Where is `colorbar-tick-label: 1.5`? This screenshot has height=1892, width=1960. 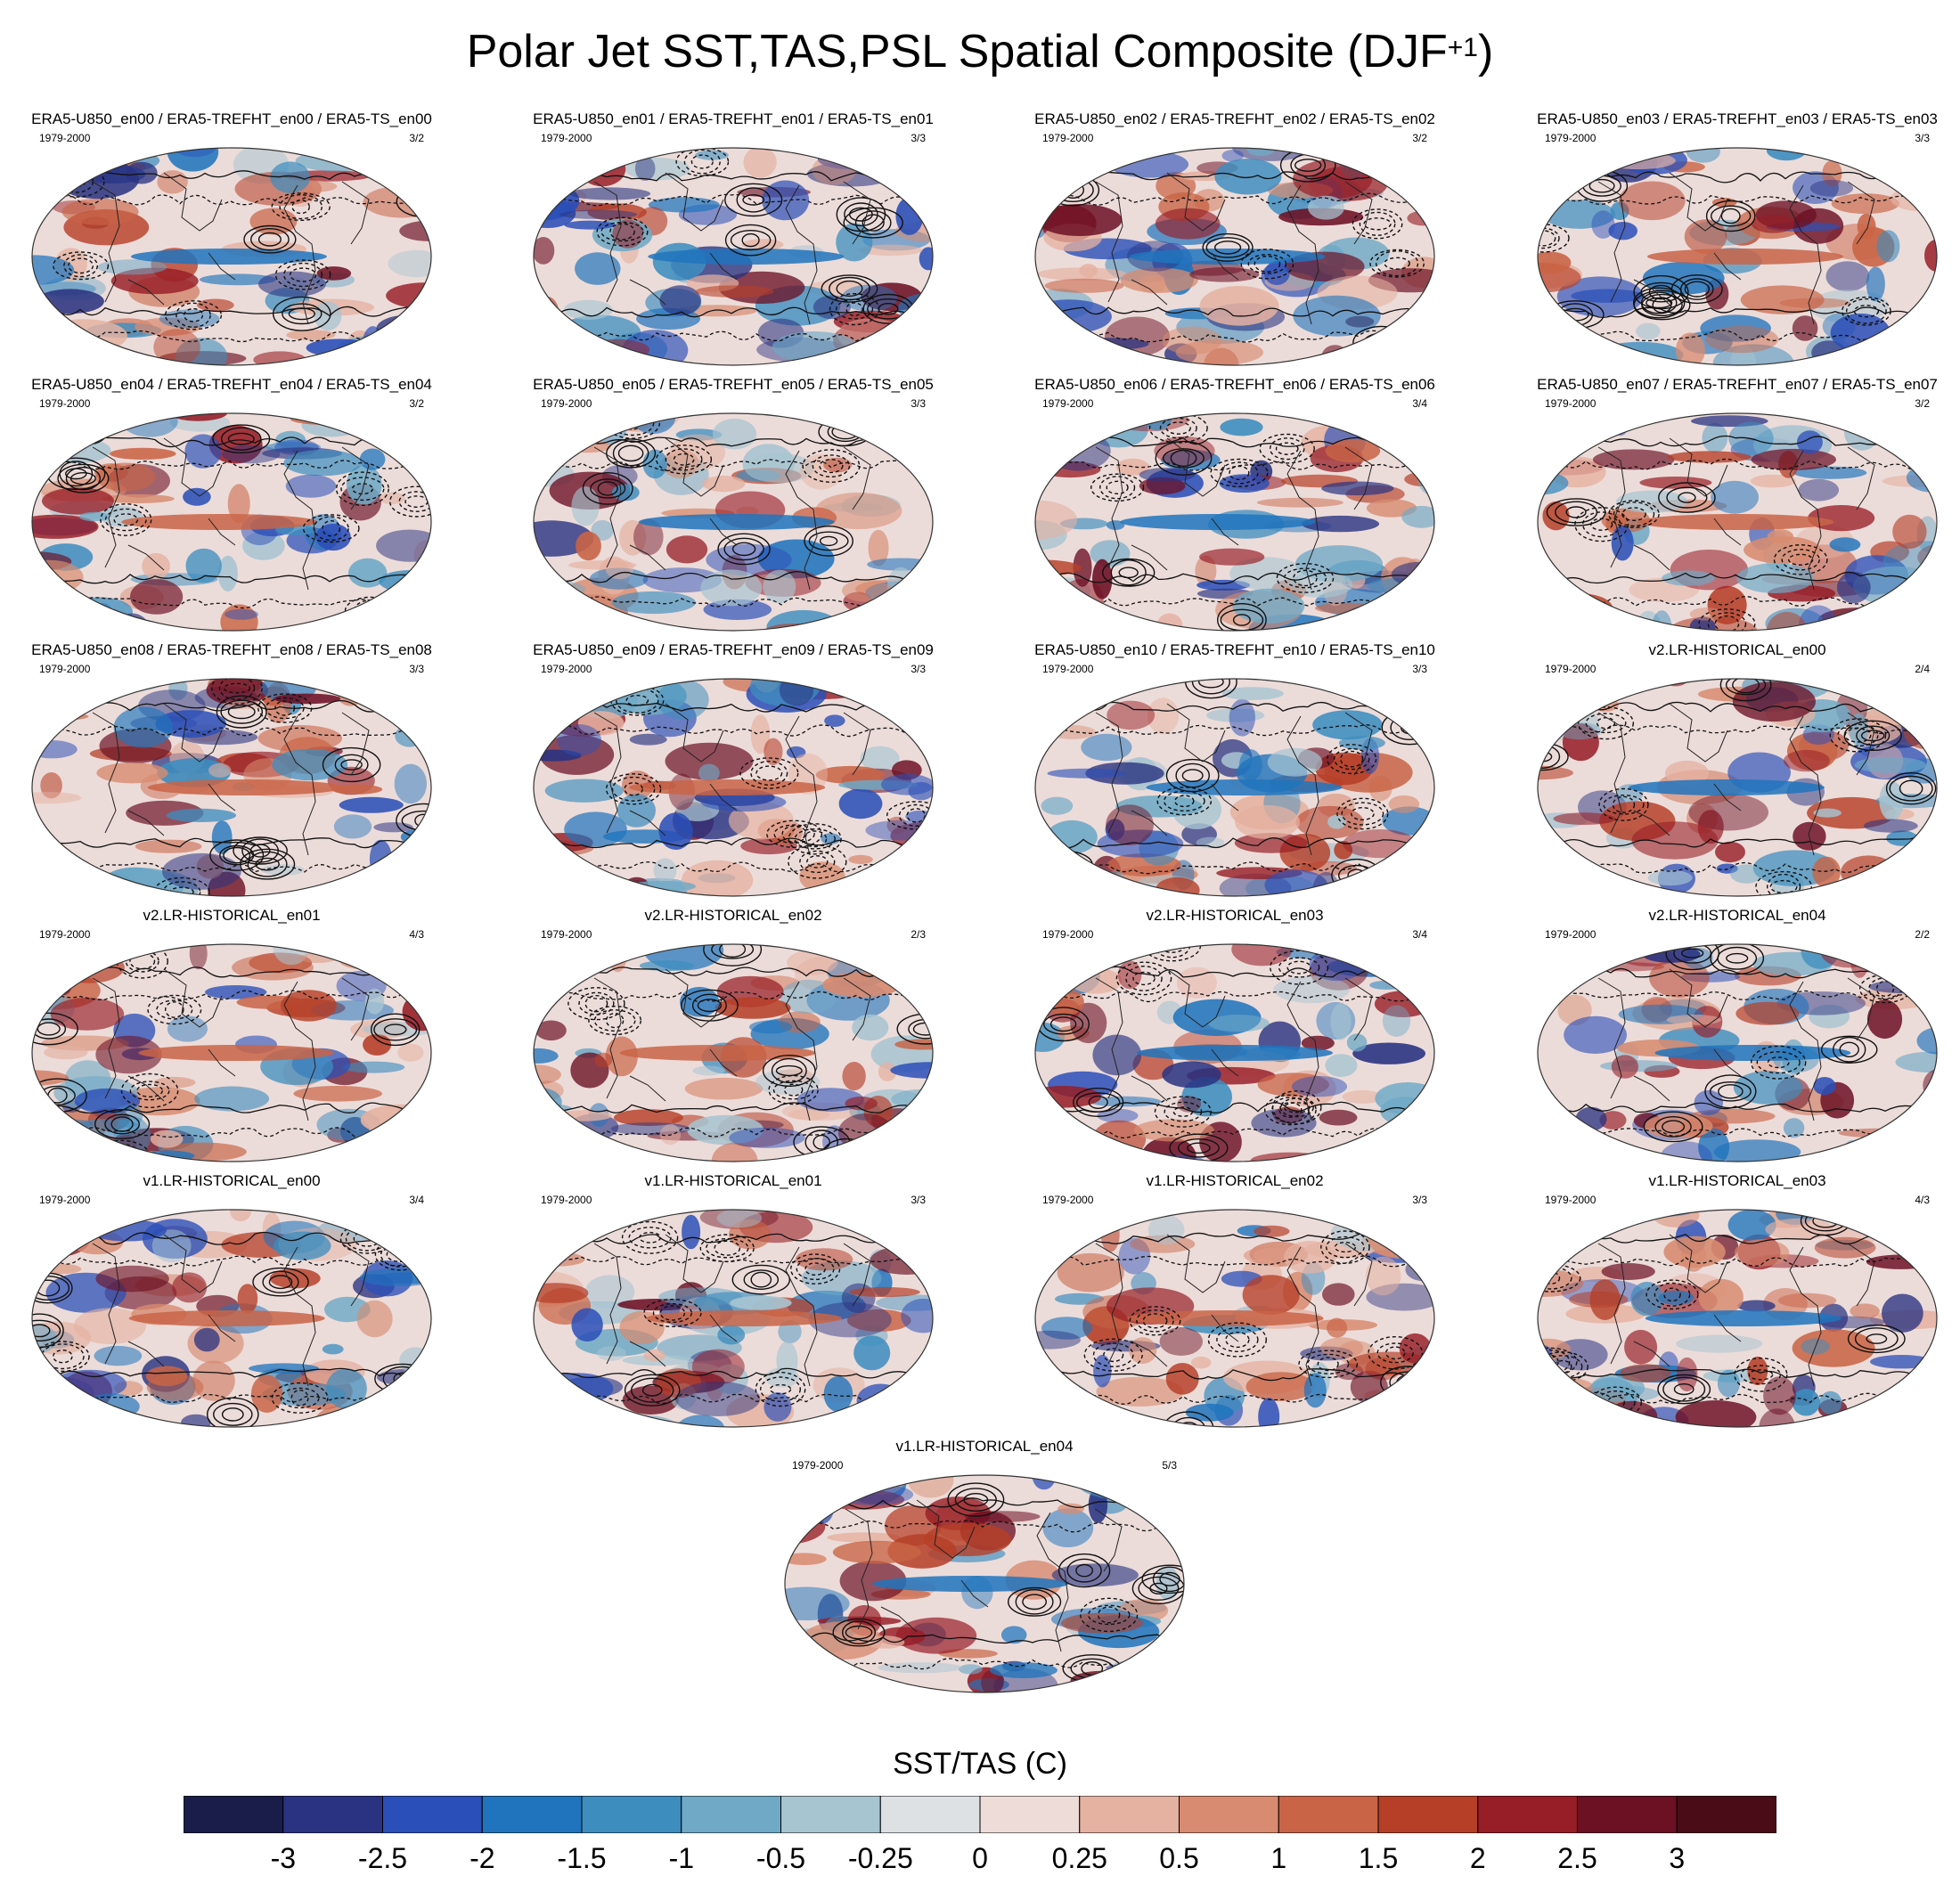
colorbar-tick-label: 1.5 is located at coordinates (1378, 1858).